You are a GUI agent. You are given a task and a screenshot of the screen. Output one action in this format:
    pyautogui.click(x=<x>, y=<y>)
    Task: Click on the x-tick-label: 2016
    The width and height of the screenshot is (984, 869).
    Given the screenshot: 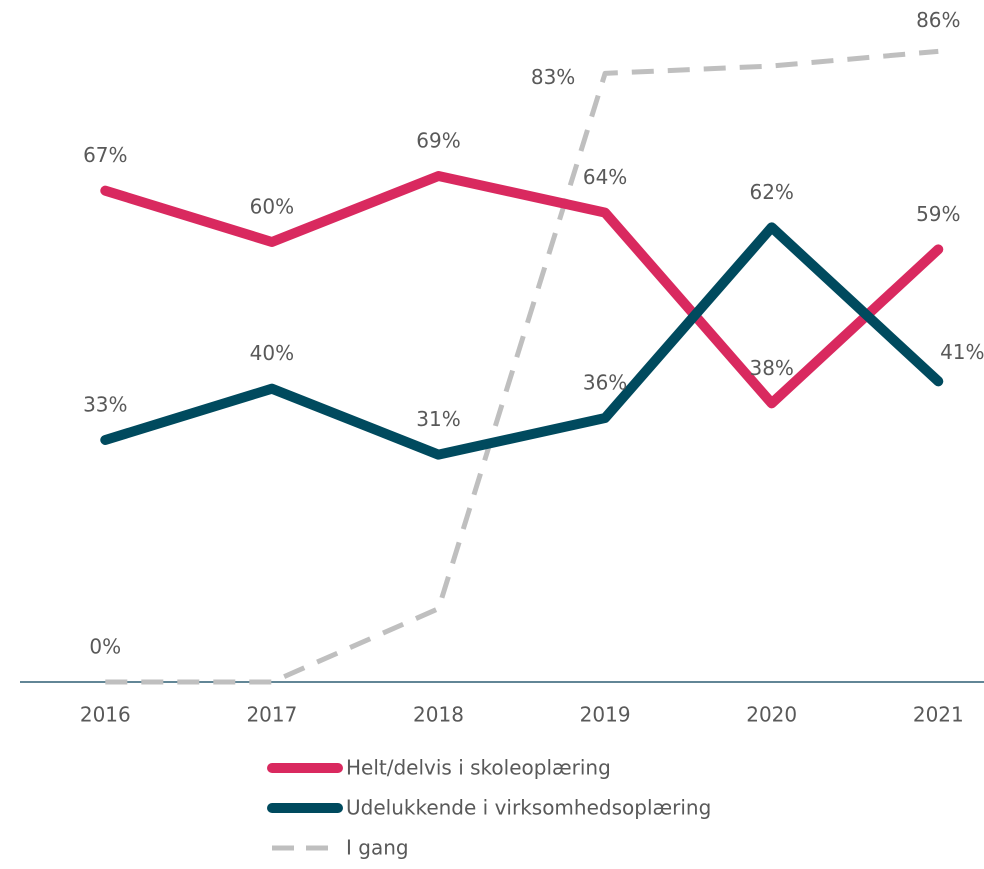 What is the action you would take?
    pyautogui.click(x=105, y=715)
    